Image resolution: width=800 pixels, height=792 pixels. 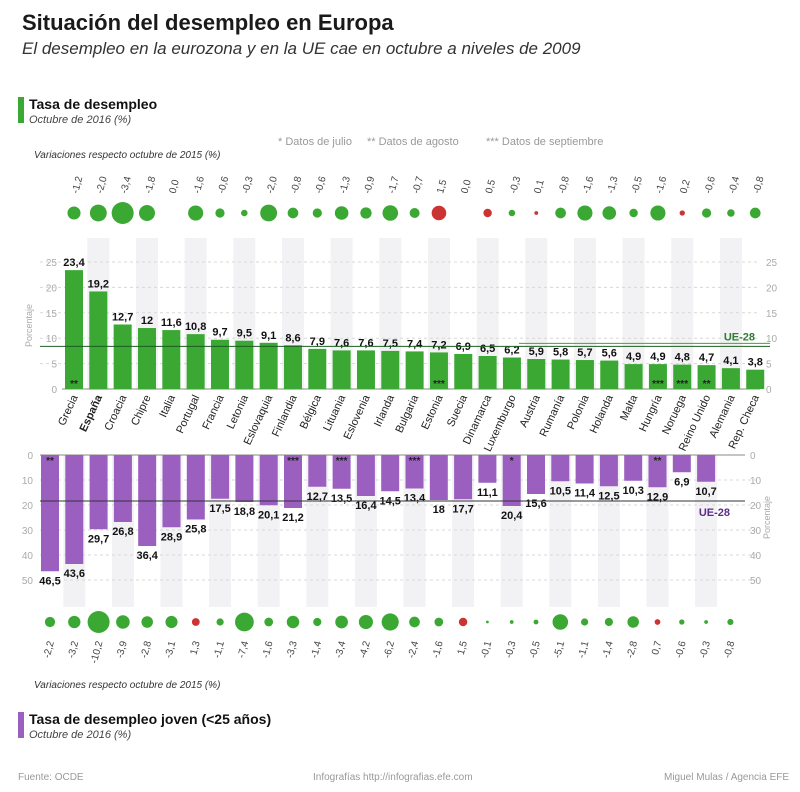 What do you see at coordinates (195, 327) in the screenshot?
I see `bar-value-label-top: 10,8` at bounding box center [195, 327].